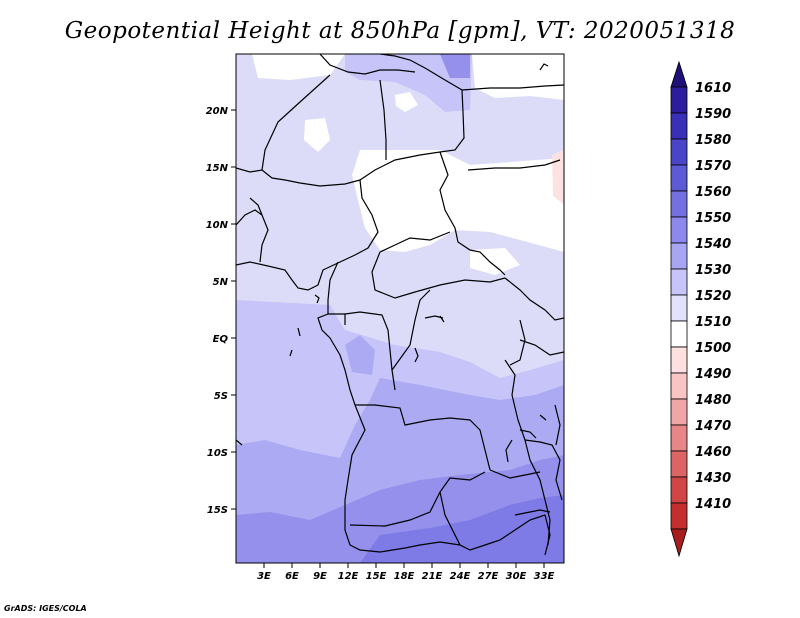 The width and height of the screenshot is (800, 618). Describe the element at coordinates (488, 576) in the screenshot. I see `lon-label-27e: 27E` at that location.